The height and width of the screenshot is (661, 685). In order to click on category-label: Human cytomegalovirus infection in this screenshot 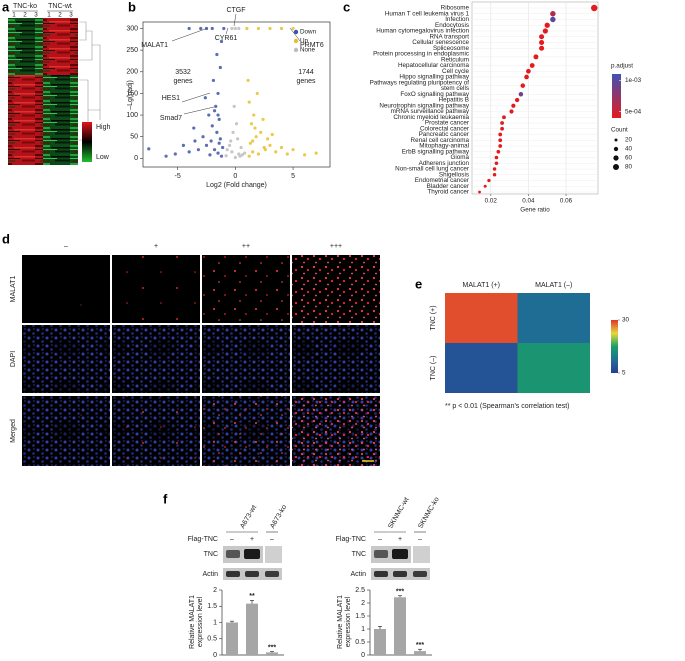, I will do `click(422, 31)`.